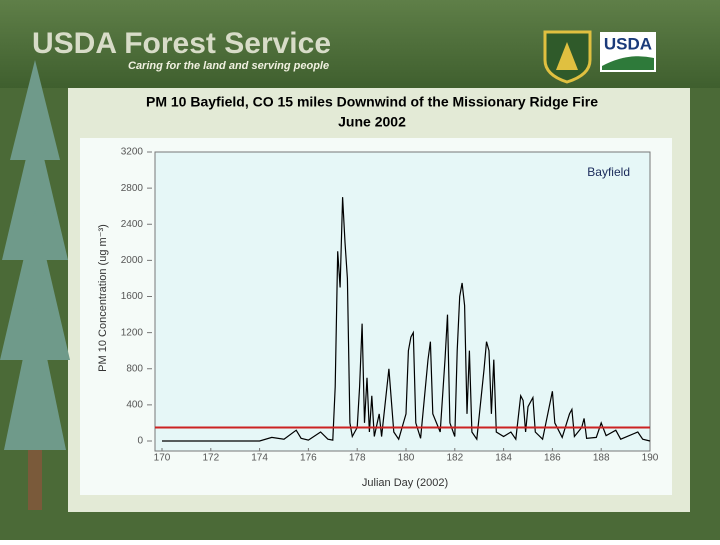 This screenshot has height=545, width=720. I want to click on chart-subtitle: June 2002, so click(372, 122).